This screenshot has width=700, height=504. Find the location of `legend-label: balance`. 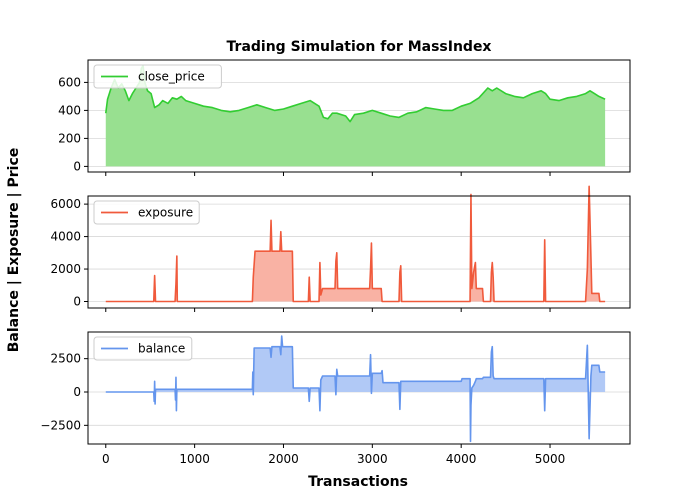

legend-label: balance is located at coordinates (161, 349).